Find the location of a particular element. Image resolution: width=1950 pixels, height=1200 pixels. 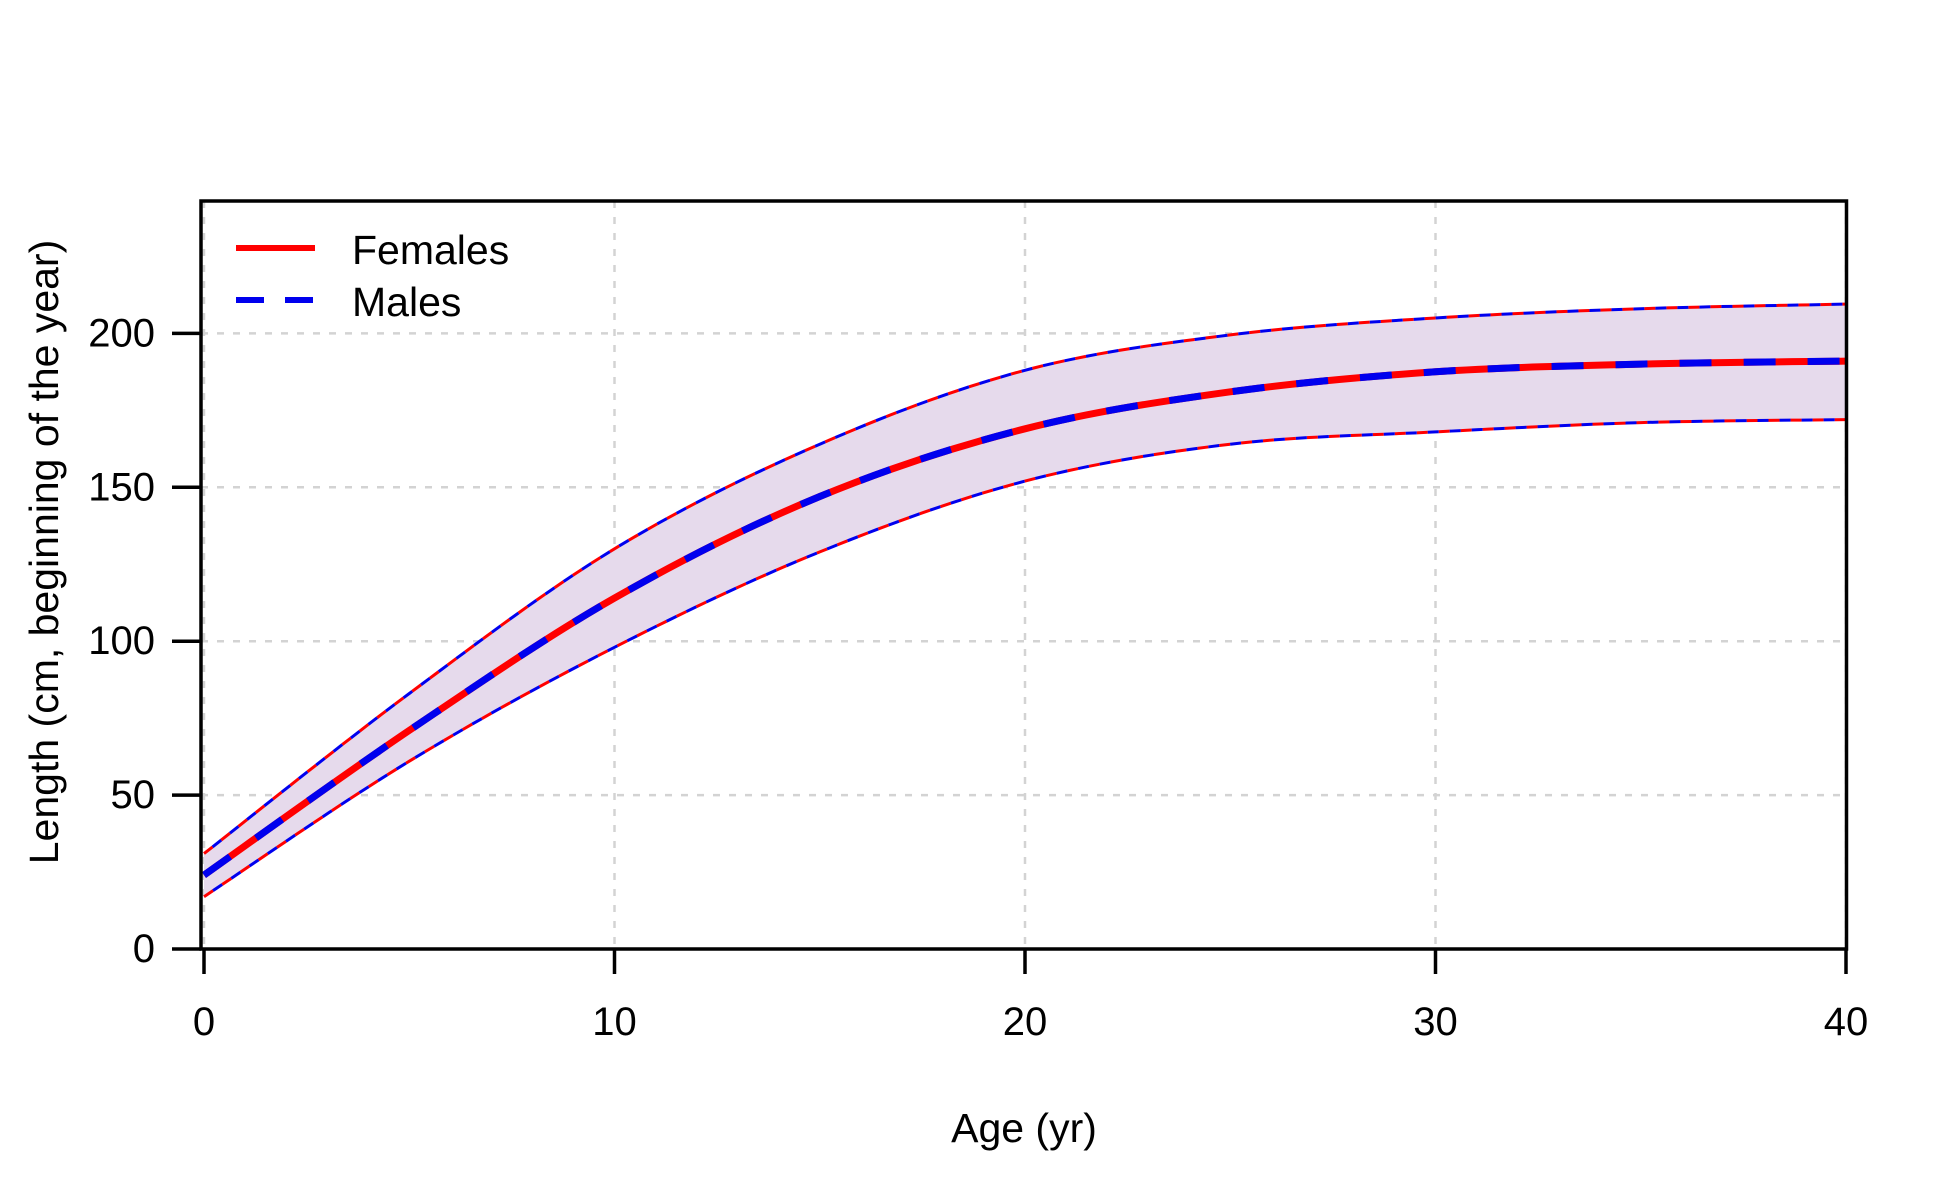

y-axis: 0 50 100 150 200 is located at coordinates (144, 641).